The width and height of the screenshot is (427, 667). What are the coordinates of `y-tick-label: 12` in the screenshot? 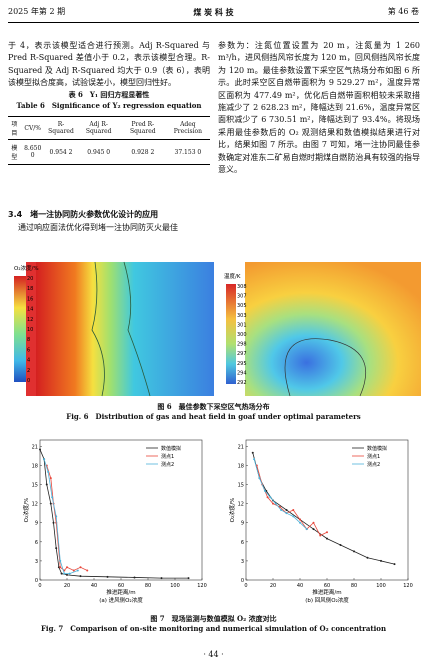 It's located at (241, 505).